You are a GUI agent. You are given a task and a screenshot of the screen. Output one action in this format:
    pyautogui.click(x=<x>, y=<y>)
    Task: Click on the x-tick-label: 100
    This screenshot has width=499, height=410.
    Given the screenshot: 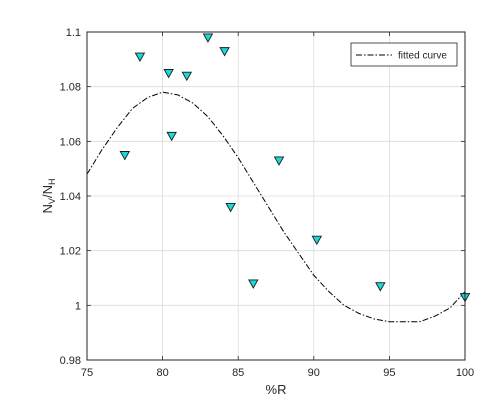 What is the action you would take?
    pyautogui.click(x=465, y=373)
    